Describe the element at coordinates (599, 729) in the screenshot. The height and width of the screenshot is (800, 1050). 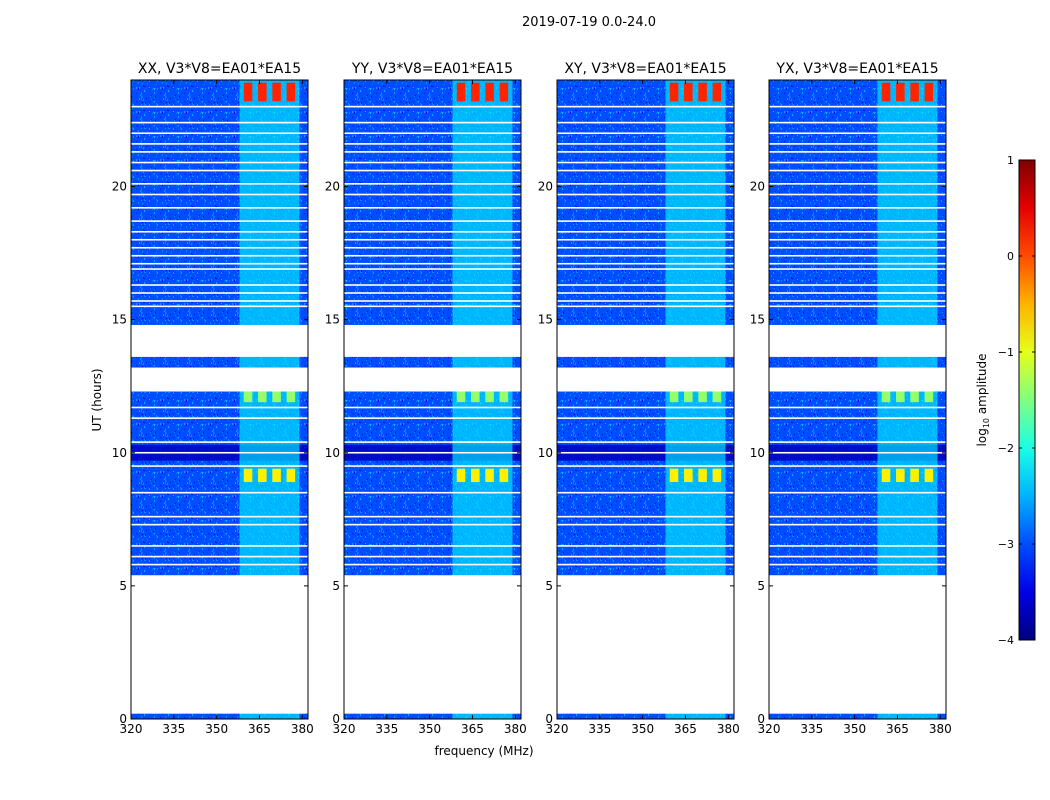
I see `x-tick-label: 335` at that location.